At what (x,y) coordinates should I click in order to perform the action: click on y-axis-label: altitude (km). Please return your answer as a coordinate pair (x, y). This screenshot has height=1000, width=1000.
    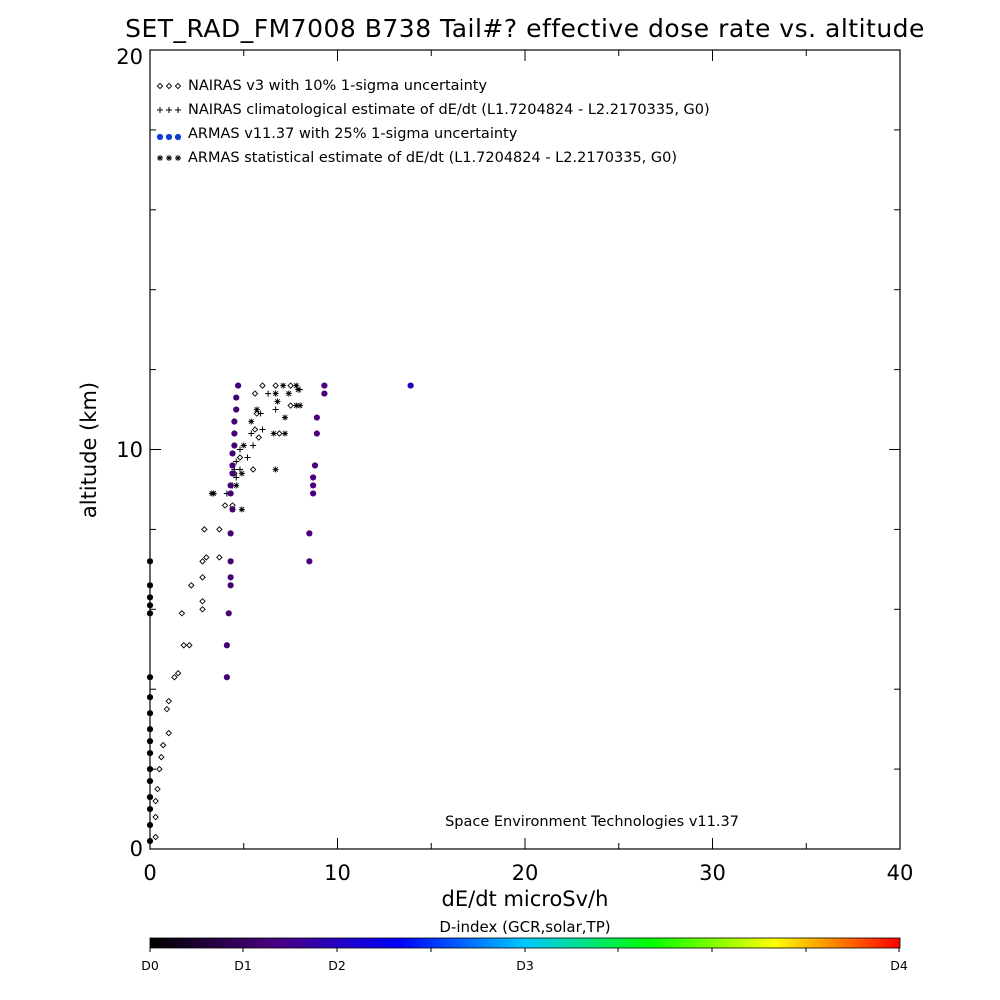
    Looking at the image, I should click on (89, 450).